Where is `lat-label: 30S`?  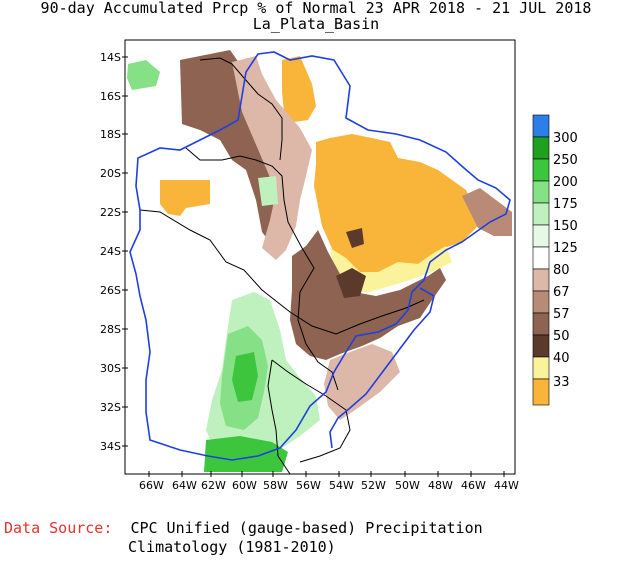 lat-label: 30S is located at coordinates (110, 368).